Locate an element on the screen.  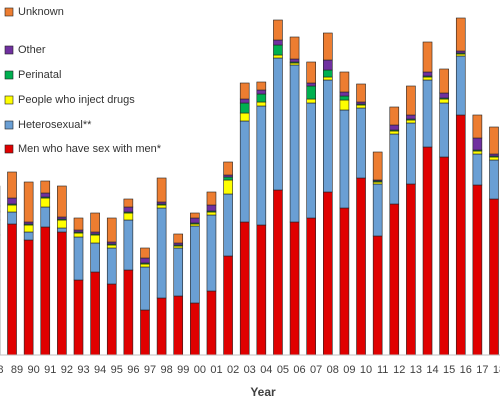
legend-label: Heterosexual** is located at coordinates (55, 125).